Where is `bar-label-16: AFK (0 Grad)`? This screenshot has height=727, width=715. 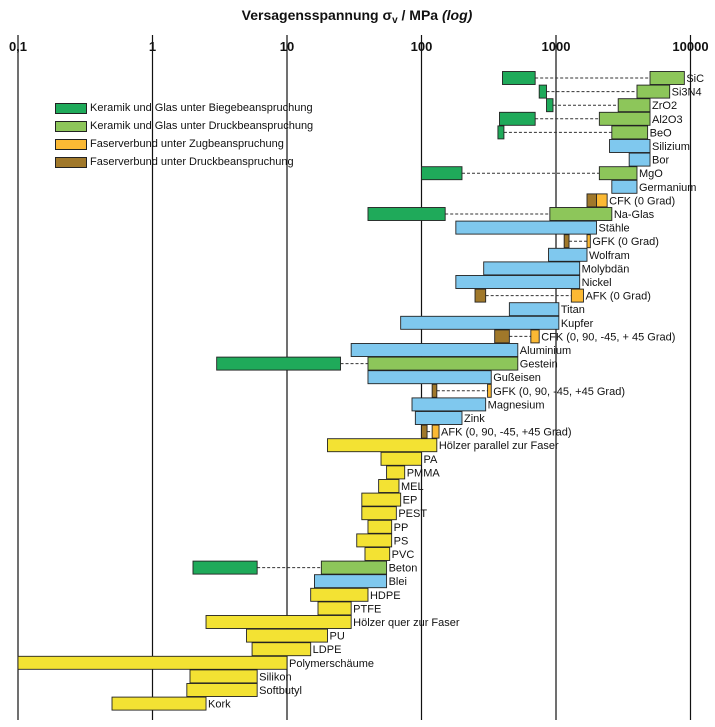 bar-label-16: AFK (0 Grad) is located at coordinates (617, 297).